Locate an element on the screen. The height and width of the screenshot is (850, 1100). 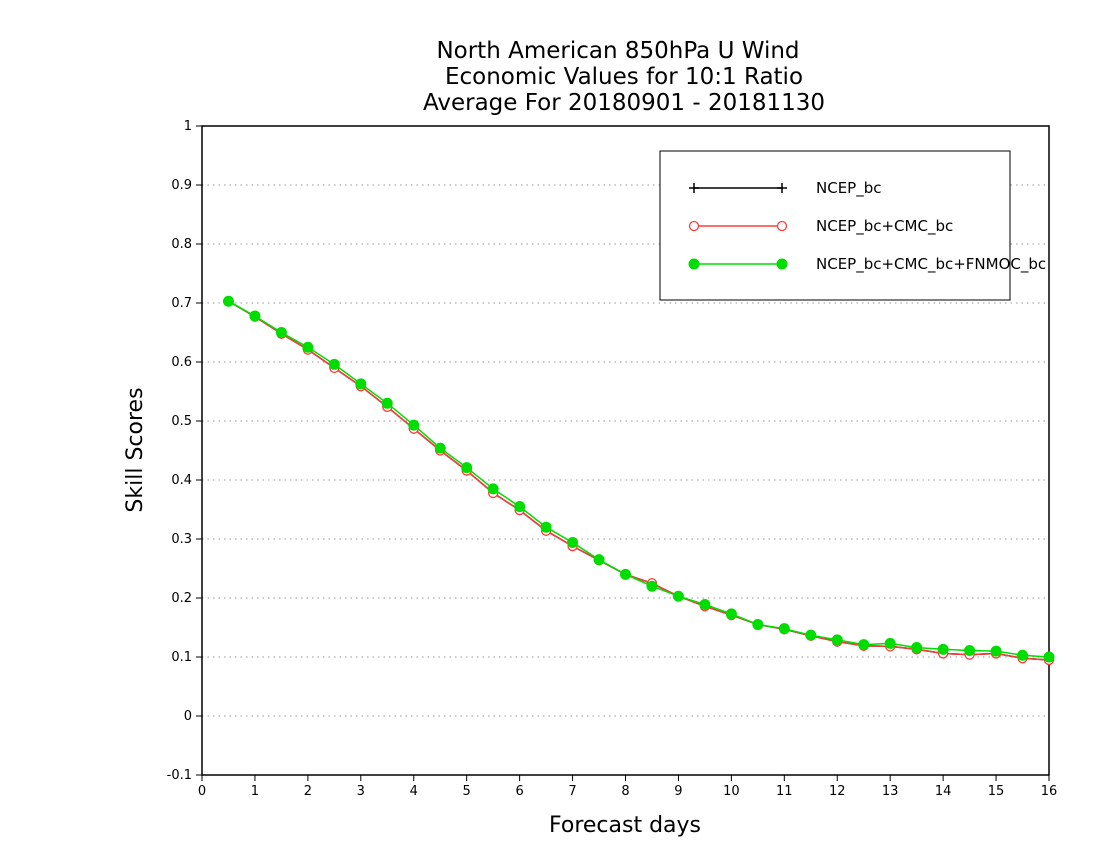
x-tick-label: 3 is located at coordinates (361, 791).